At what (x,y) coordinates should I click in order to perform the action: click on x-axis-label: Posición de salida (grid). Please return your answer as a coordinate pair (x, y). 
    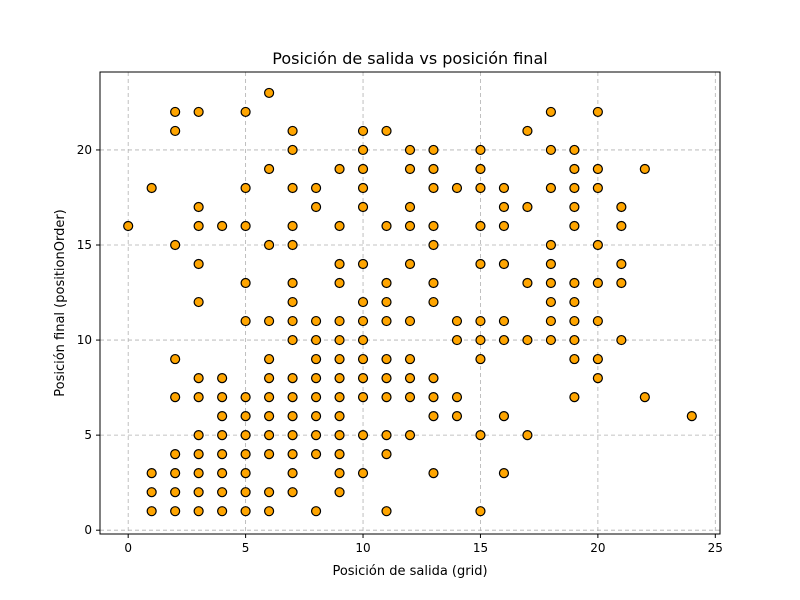
    Looking at the image, I should click on (409, 571).